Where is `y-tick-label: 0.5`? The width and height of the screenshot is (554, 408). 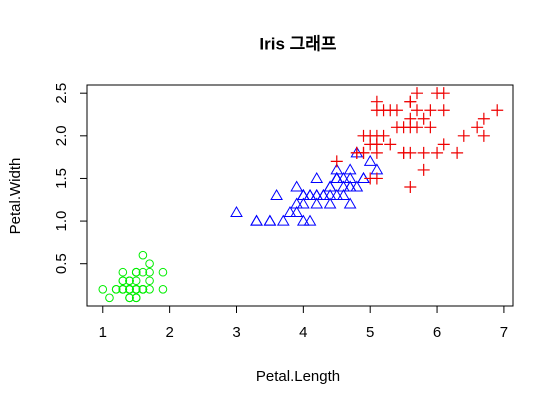 y-tick-label: 0.5 is located at coordinates (61, 263).